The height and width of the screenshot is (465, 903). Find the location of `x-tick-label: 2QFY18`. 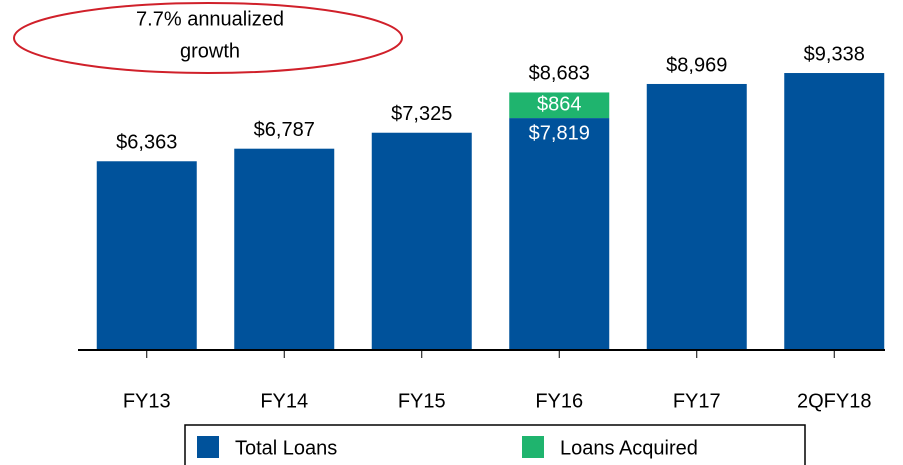

x-tick-label: 2QFY18 is located at coordinates (834, 401).